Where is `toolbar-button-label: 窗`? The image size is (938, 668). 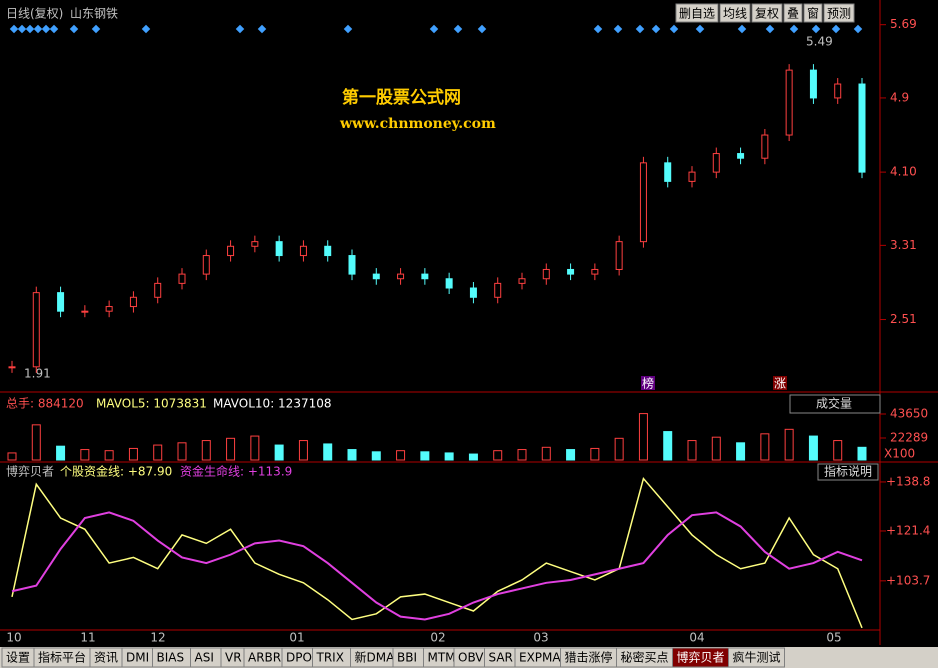
toolbar-button-label: 窗 is located at coordinates (813, 14).